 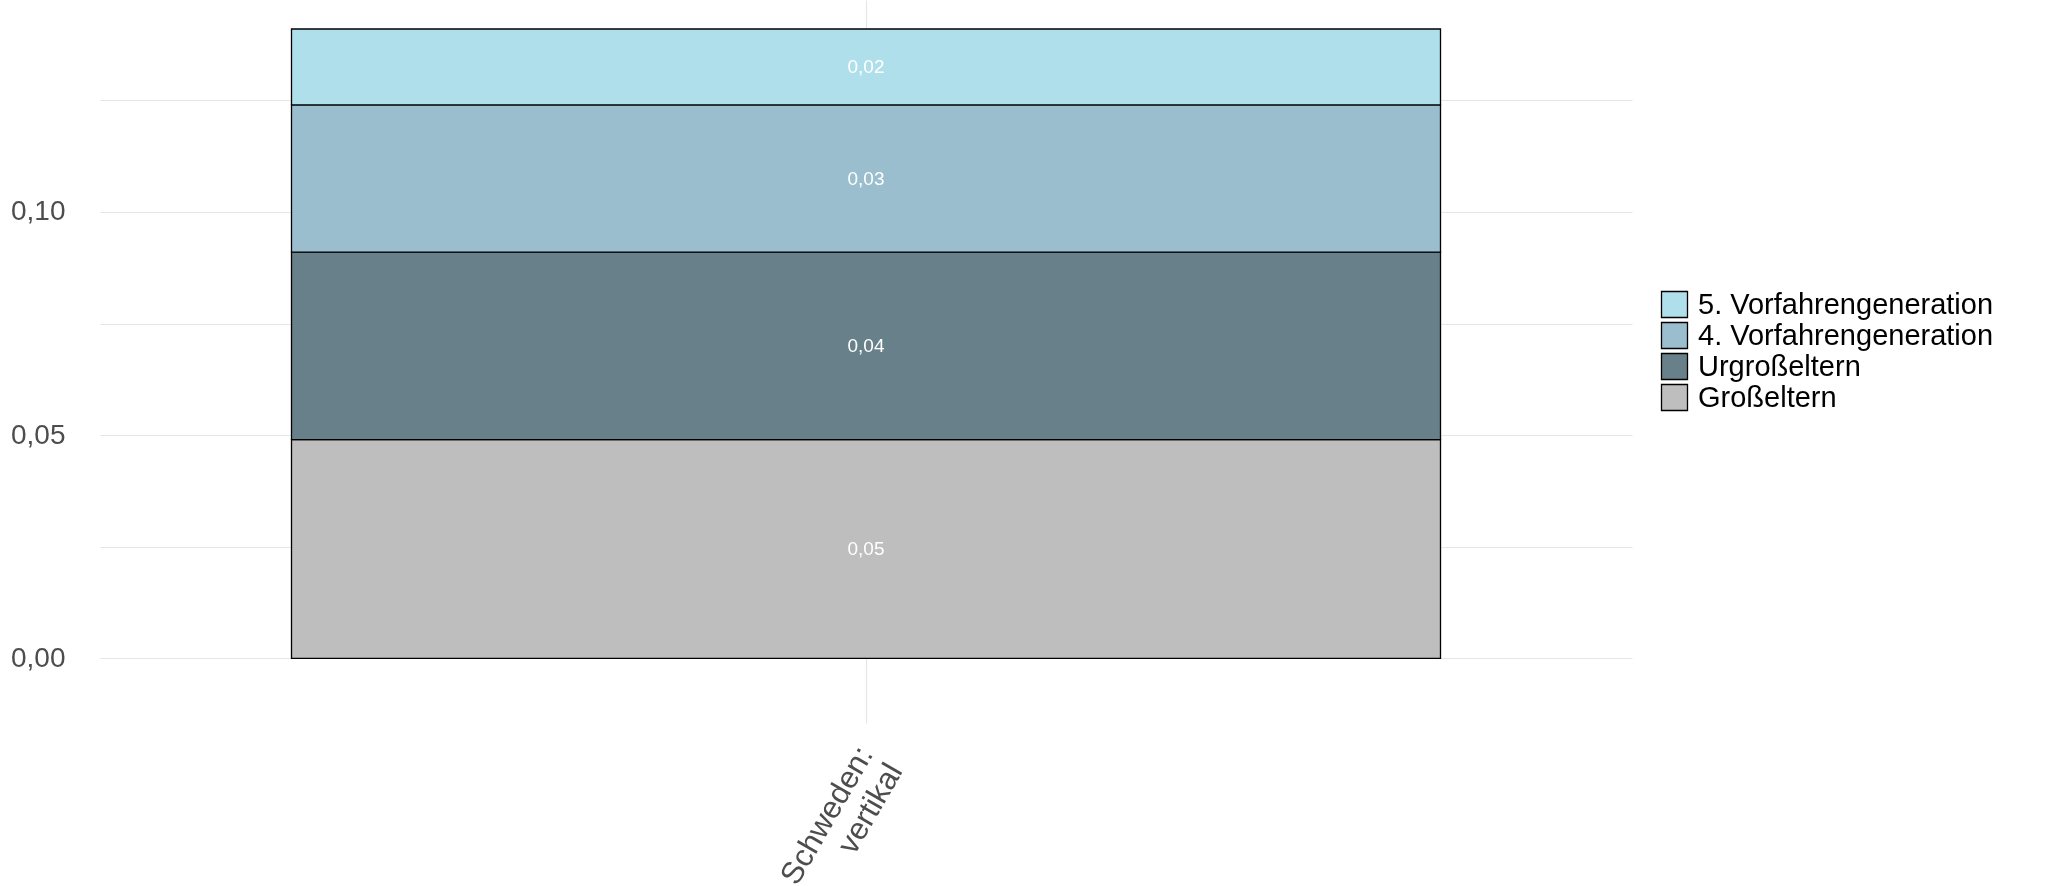 I want to click on y-tick-label: 0,10, so click(x=38, y=211).